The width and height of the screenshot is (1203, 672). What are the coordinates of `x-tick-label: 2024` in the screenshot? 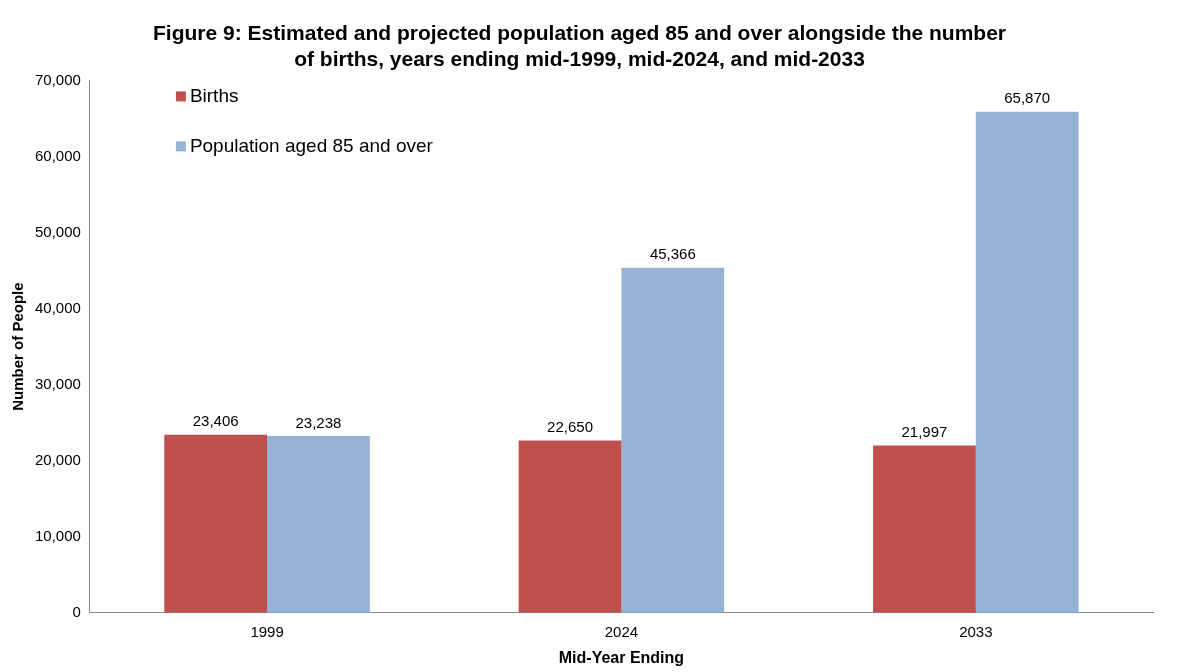 It's located at (621, 631).